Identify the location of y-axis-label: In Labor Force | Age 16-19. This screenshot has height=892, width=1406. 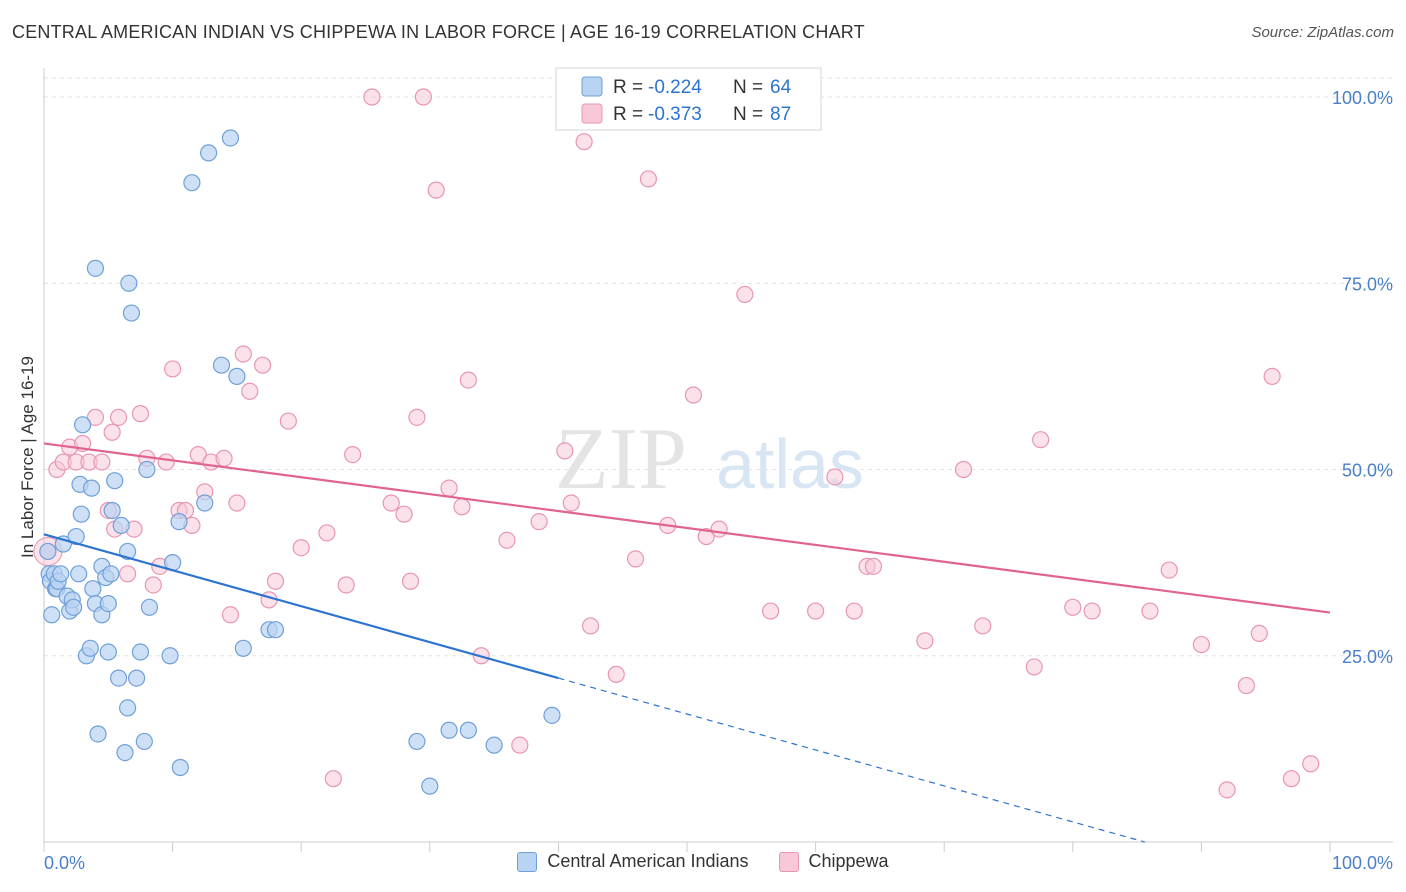
(27, 457).